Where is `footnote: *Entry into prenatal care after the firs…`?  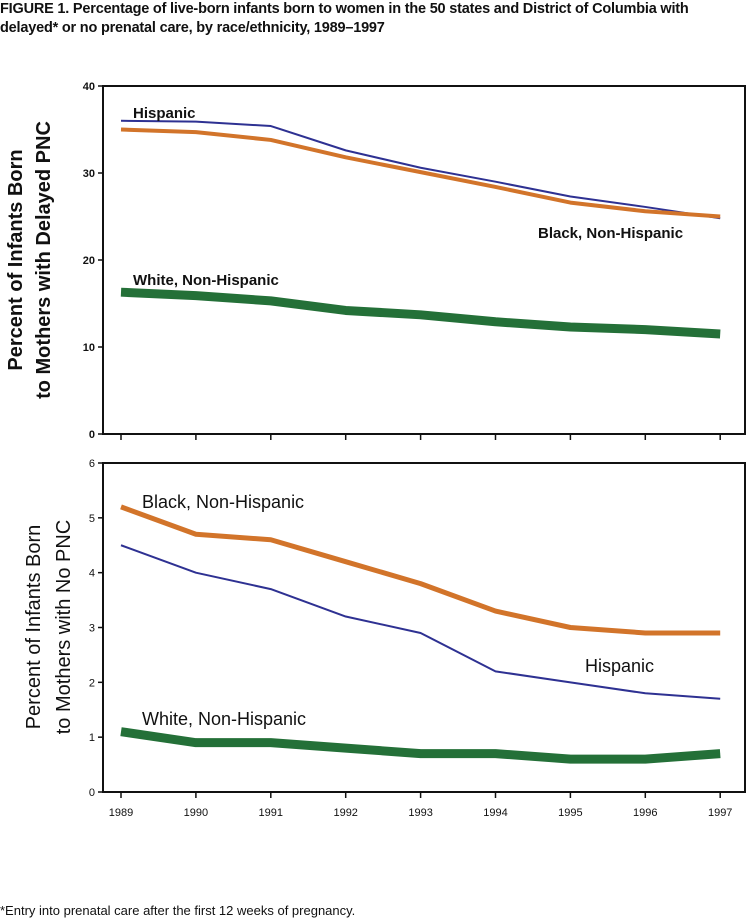
footnote: *Entry into prenatal care after the firs… is located at coordinates (178, 910).